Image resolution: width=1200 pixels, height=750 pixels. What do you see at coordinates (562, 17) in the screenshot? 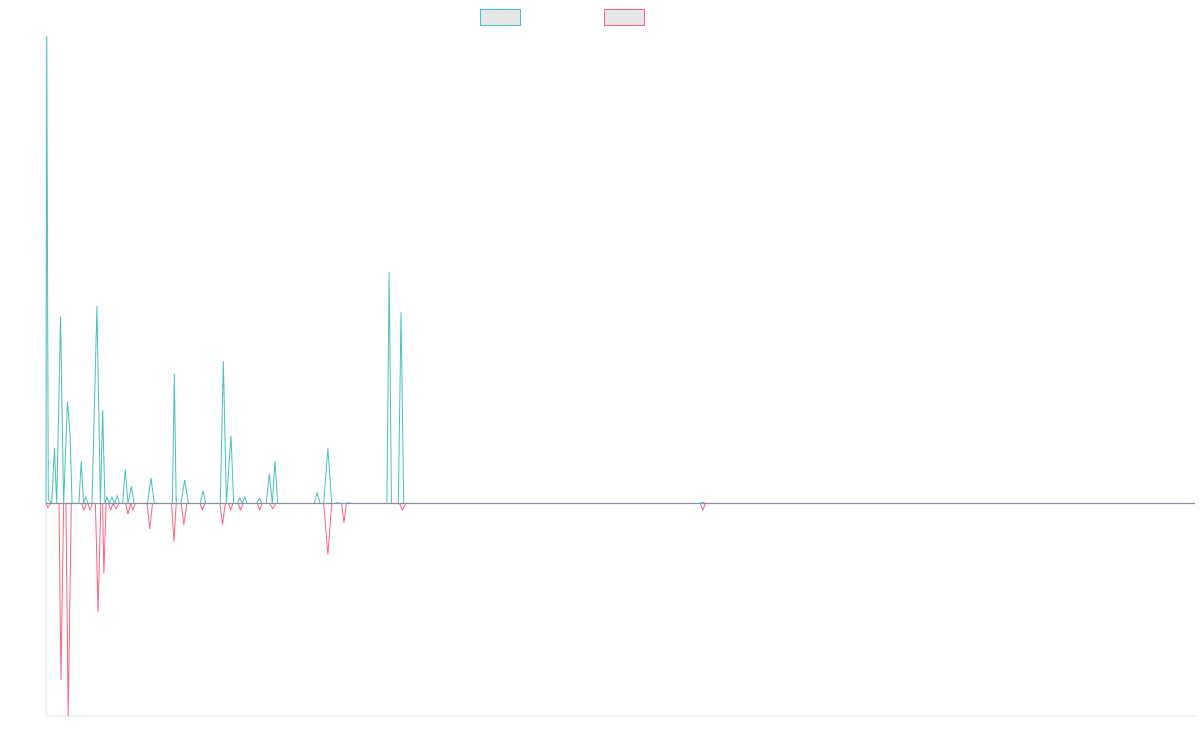
I see `legend` at bounding box center [562, 17].